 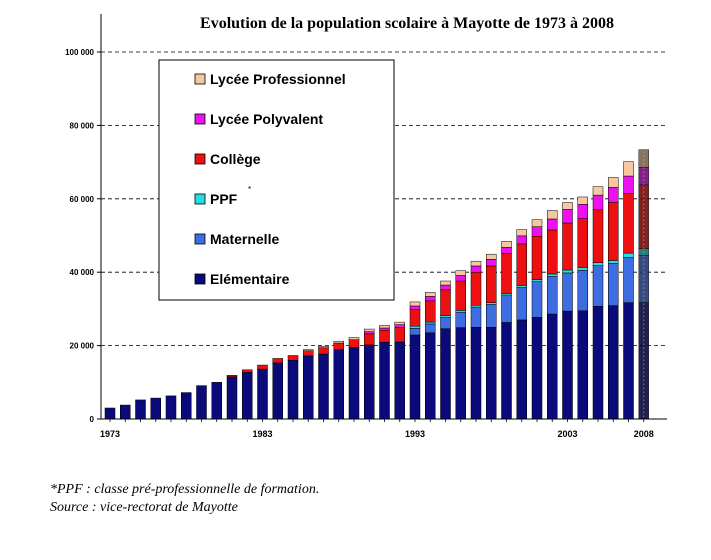 I want to click on x-tick-label: 1973, so click(x=110, y=434).